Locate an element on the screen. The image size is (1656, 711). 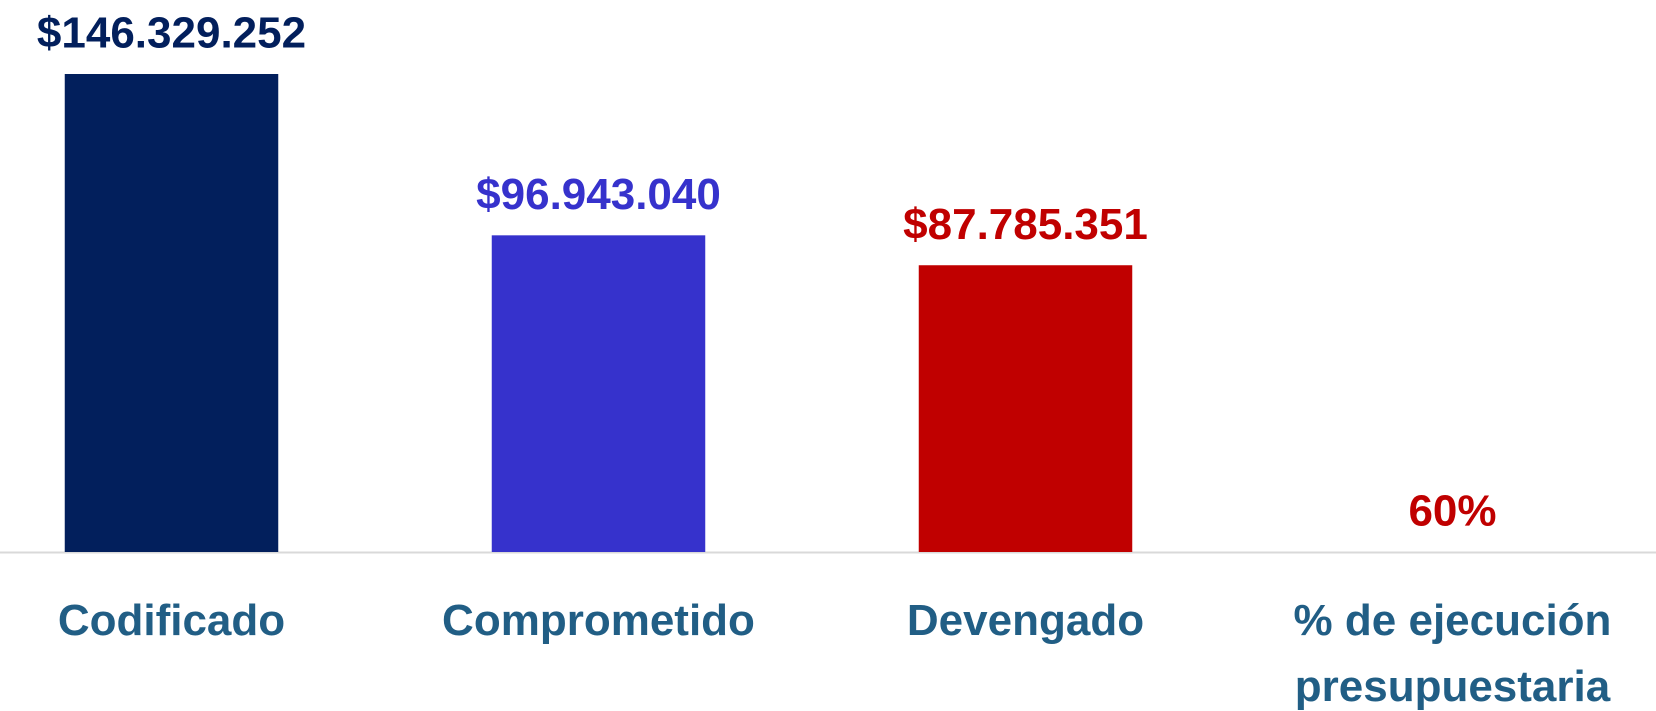
value-label: $146.329.252 is located at coordinates (171, 33).